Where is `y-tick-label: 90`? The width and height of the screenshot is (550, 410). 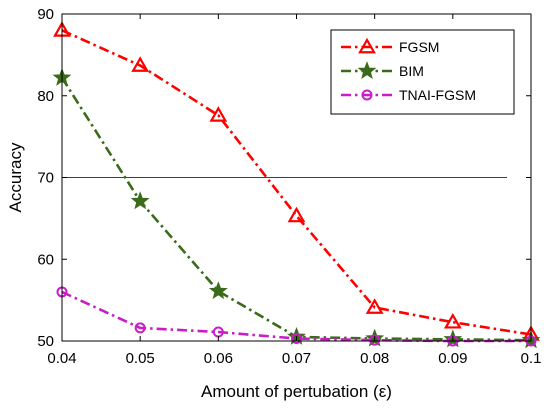 y-tick-label: 90 is located at coordinates (45, 14).